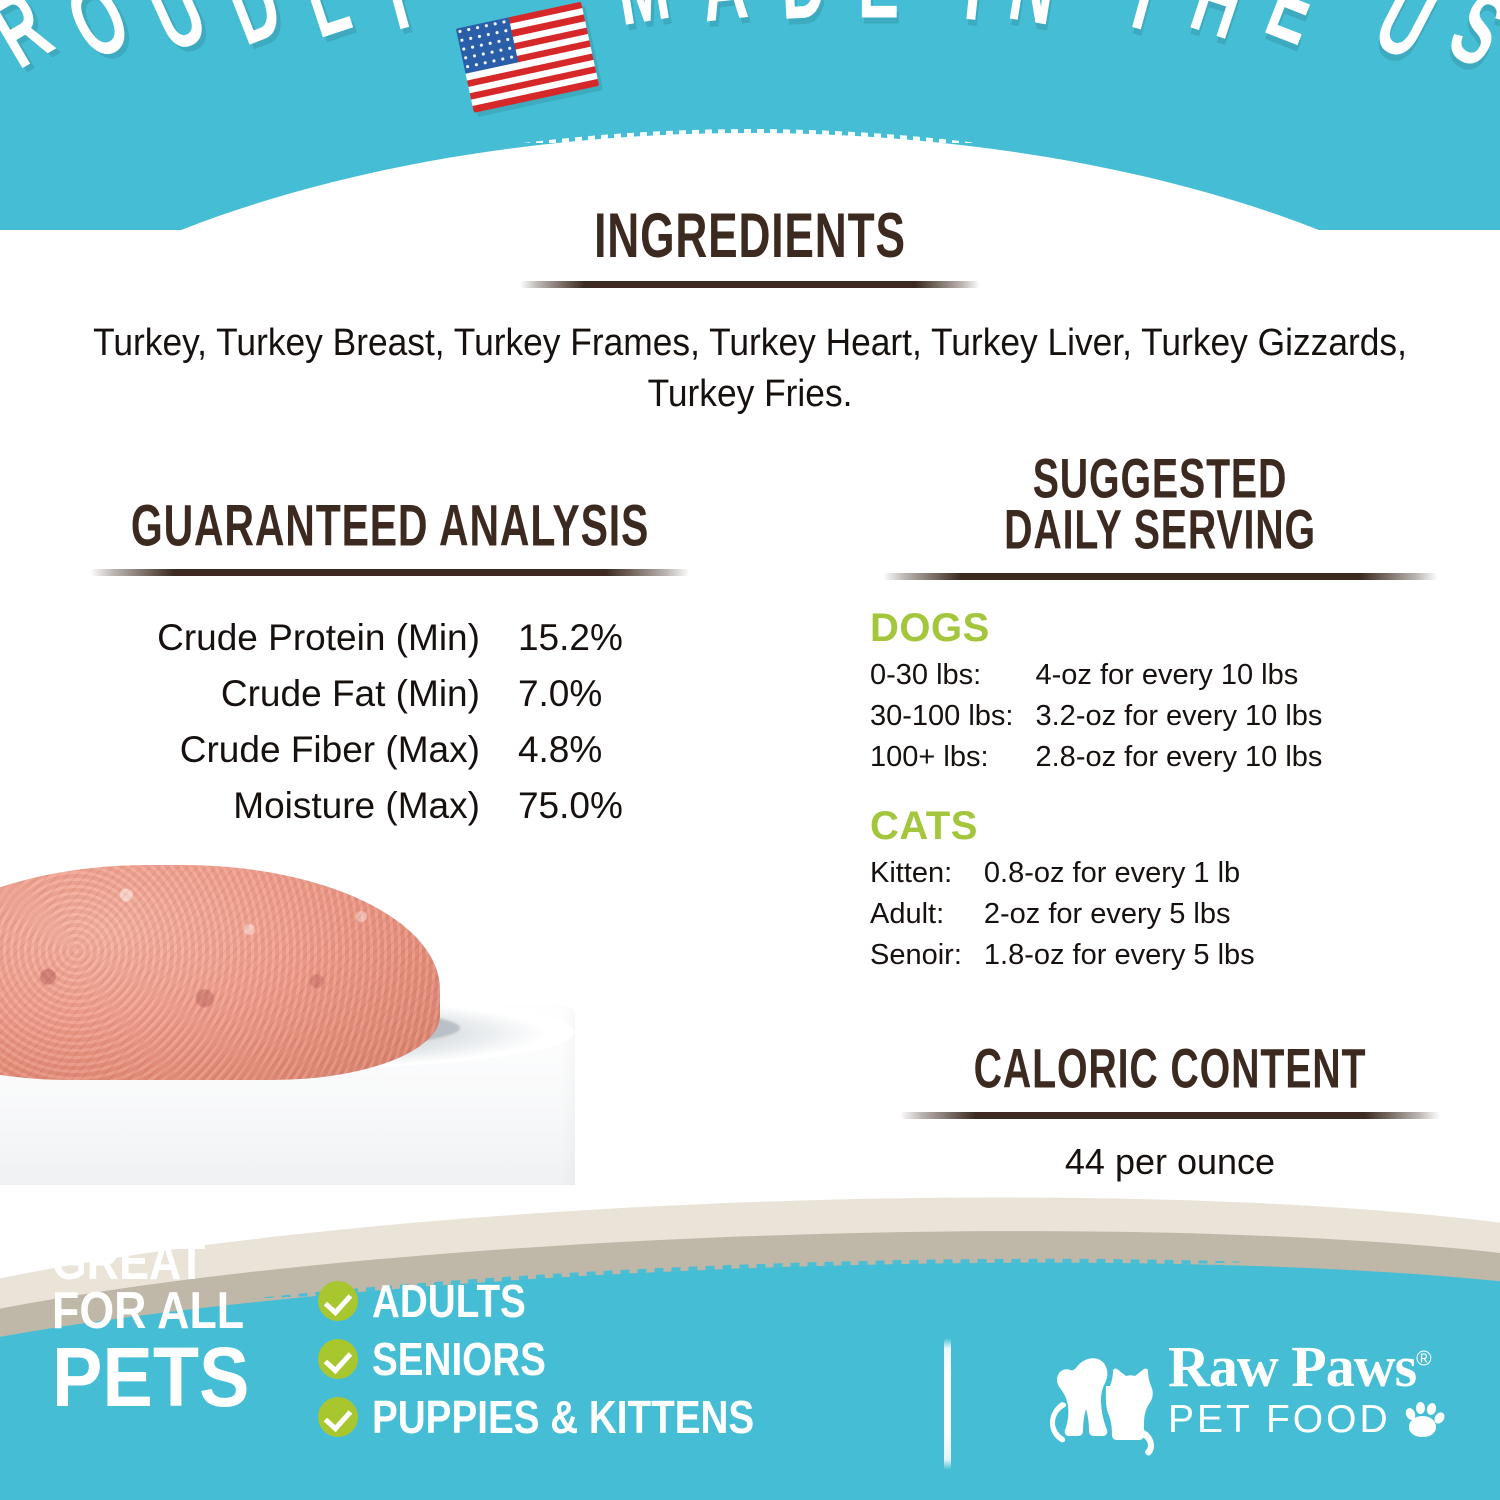 The image size is (1500, 1500). What do you see at coordinates (390, 572) in the screenshot?
I see `guaranteed-analysis-underline` at bounding box center [390, 572].